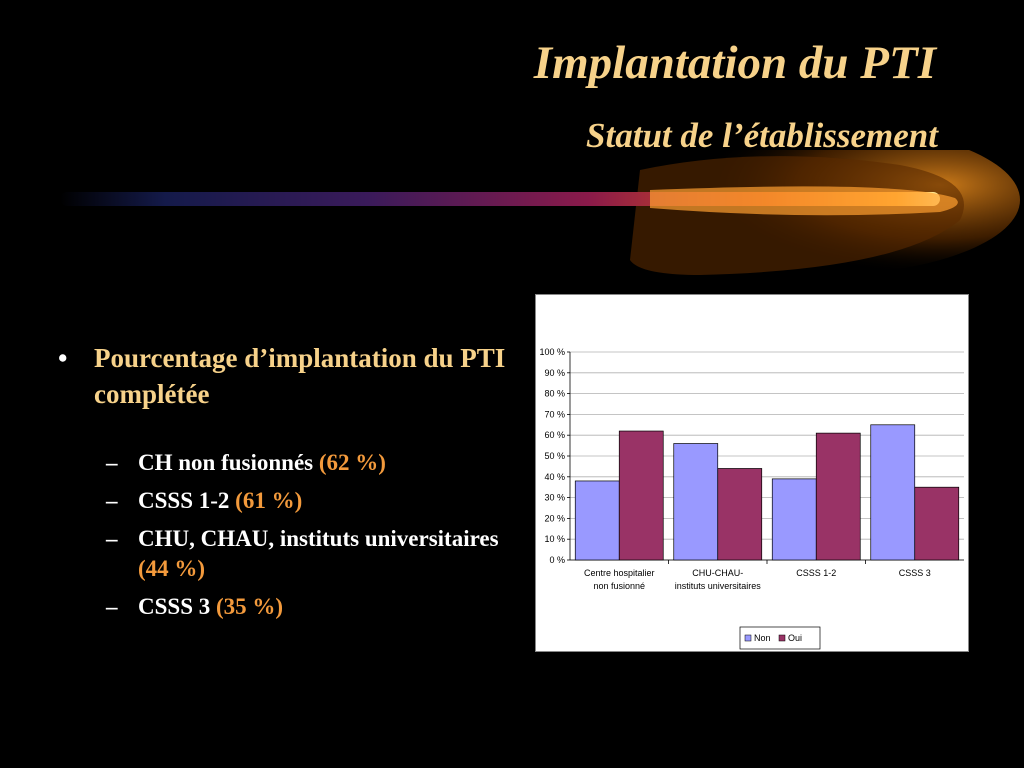  What do you see at coordinates (554, 456) in the screenshot?
I see `y-tick-label: 50 %` at bounding box center [554, 456].